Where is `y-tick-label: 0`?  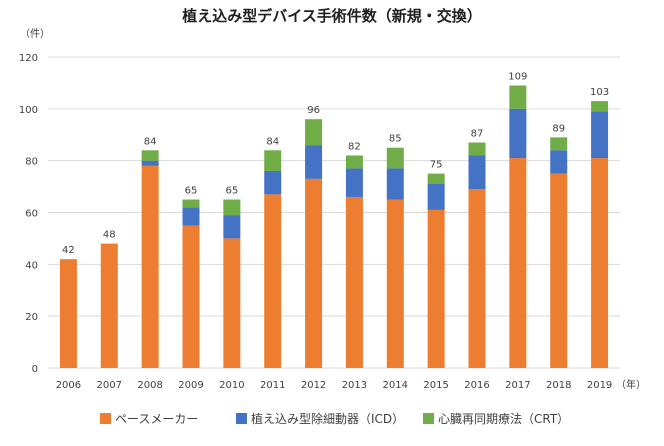 y-tick-label: 0 is located at coordinates (35, 369).